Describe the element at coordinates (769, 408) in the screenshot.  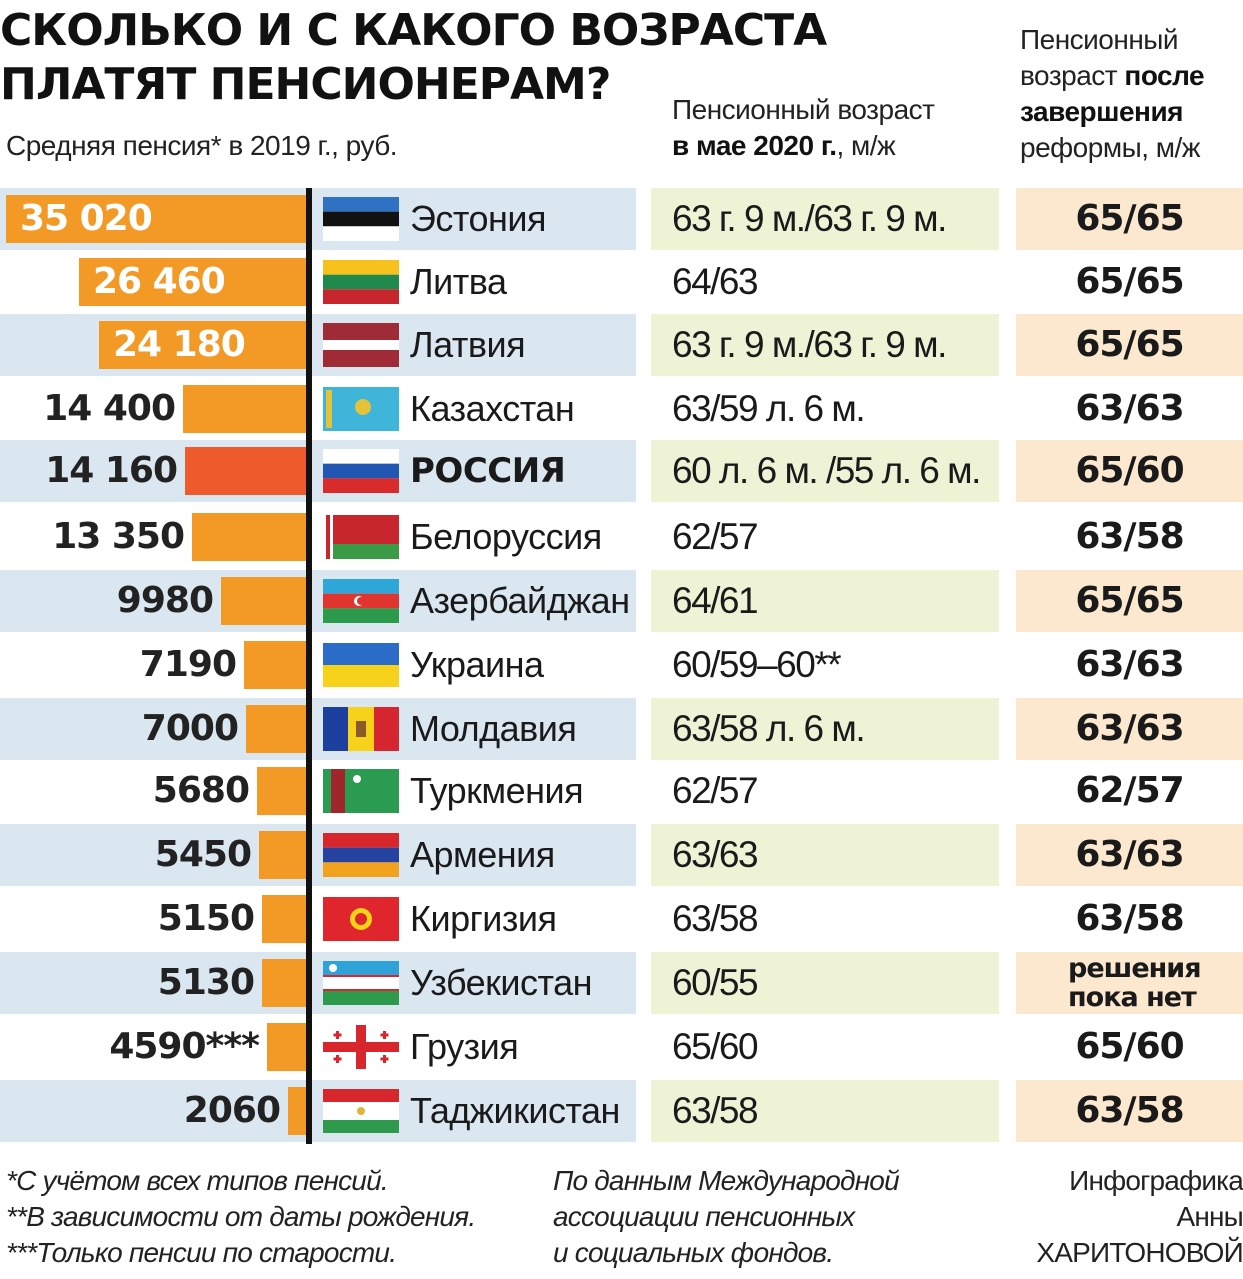
I see `current-retirement-age: 63/59 л. 6 м.` at that location.